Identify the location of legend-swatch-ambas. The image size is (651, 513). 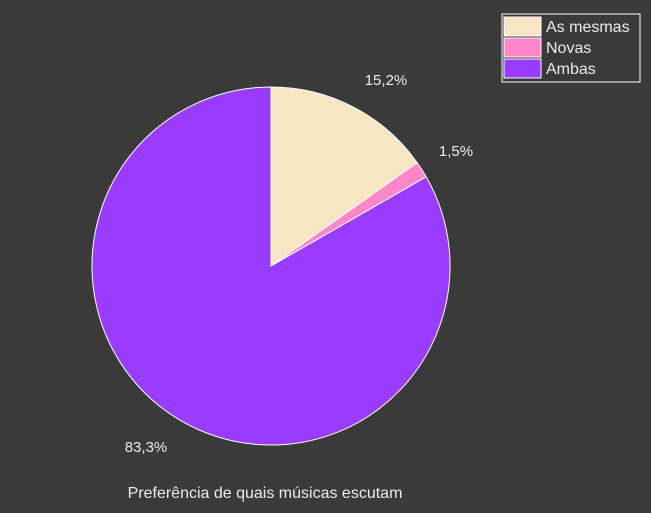
(522, 68).